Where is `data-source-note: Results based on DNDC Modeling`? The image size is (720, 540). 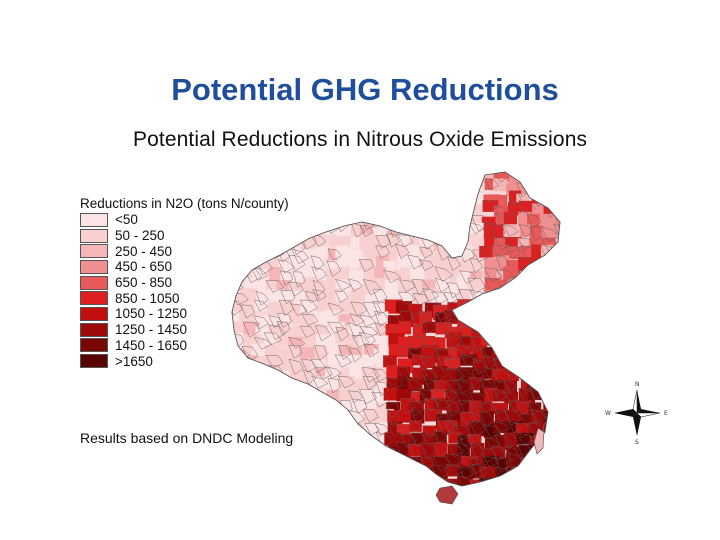 data-source-note: Results based on DNDC Modeling is located at coordinates (187, 438).